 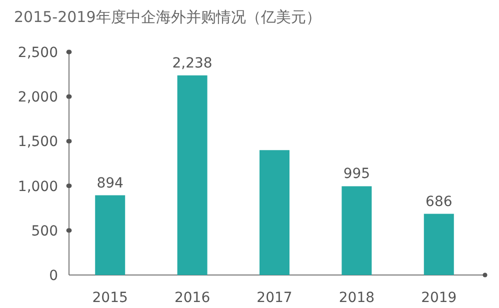 What do you see at coordinates (167, 17) in the screenshot?
I see `chart-title: 2015-2019年度中企海外并购情况（亿美元）` at bounding box center [167, 17].